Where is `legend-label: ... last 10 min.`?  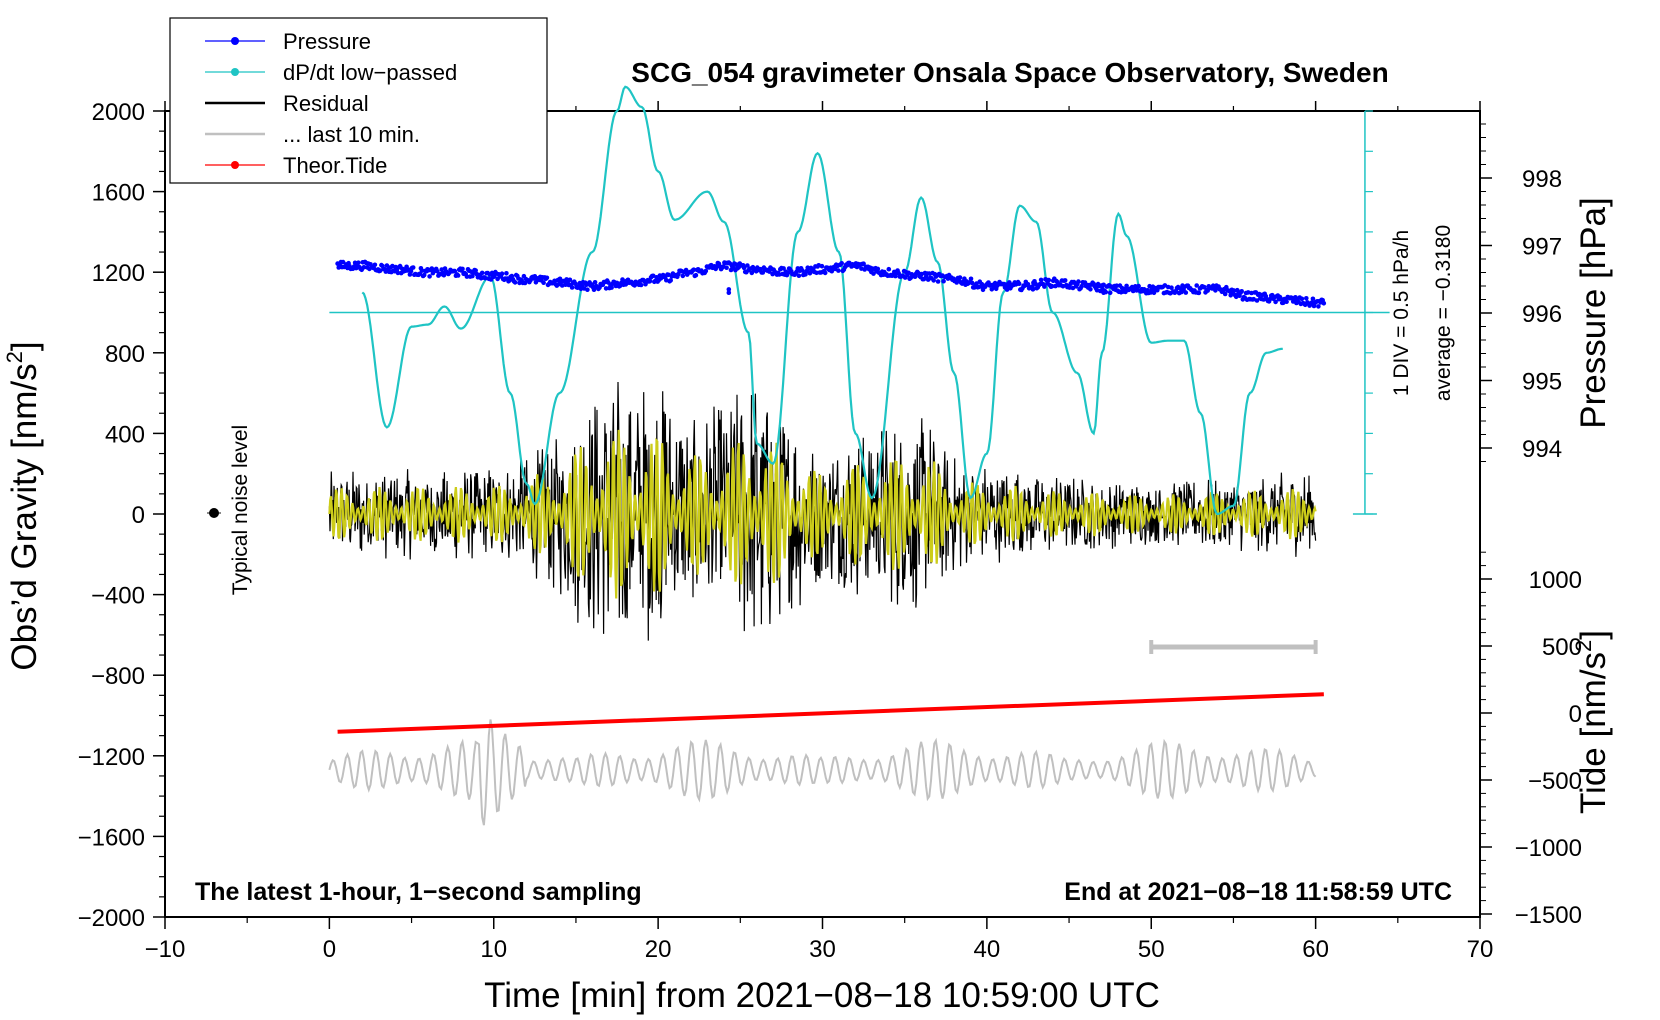
legend-label: ... last 10 min. is located at coordinates (351, 134).